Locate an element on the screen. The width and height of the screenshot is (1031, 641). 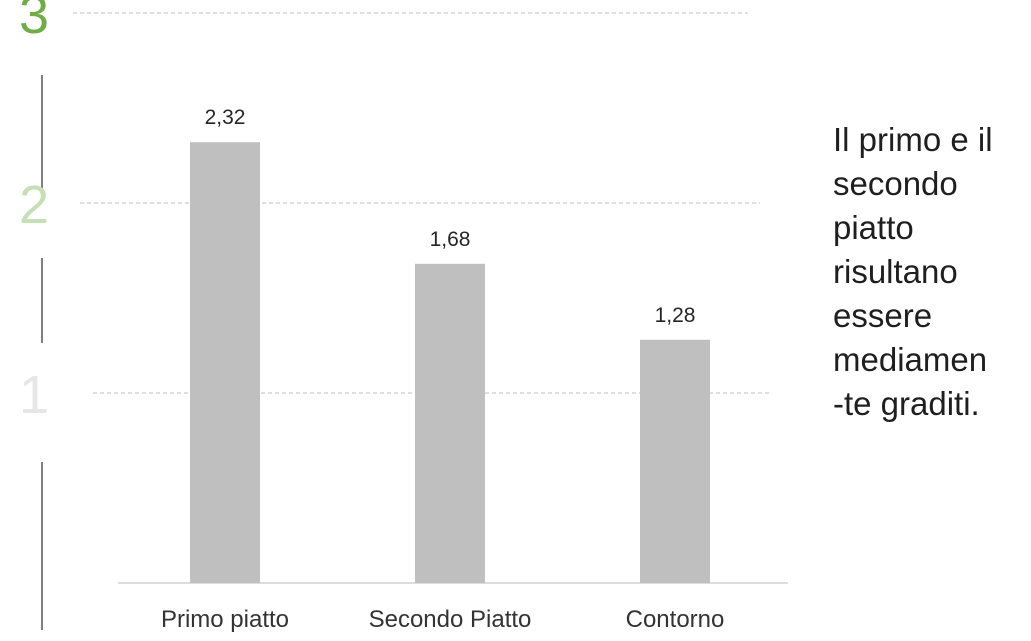
y-tick-label: 3 is located at coordinates (34, 22).